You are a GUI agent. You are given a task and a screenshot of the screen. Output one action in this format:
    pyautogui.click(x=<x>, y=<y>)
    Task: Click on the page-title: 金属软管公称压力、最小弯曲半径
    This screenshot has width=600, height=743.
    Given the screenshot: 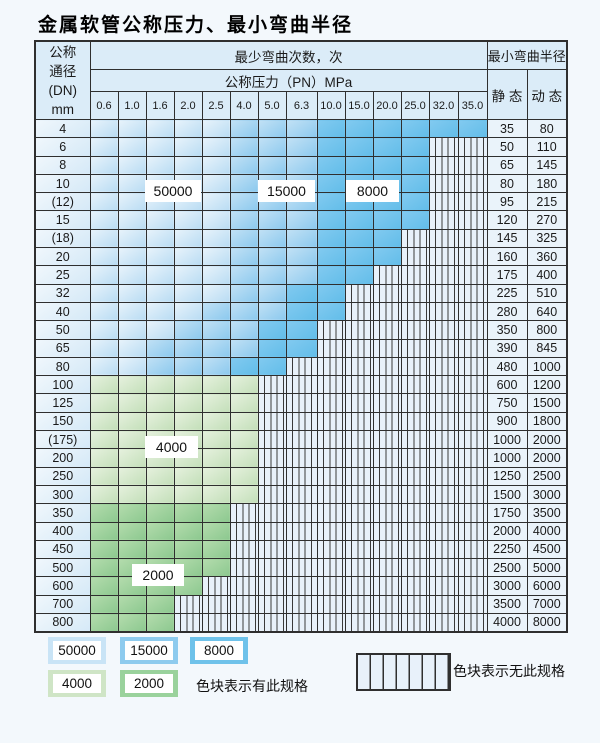 What is the action you would take?
    pyautogui.click(x=196, y=25)
    